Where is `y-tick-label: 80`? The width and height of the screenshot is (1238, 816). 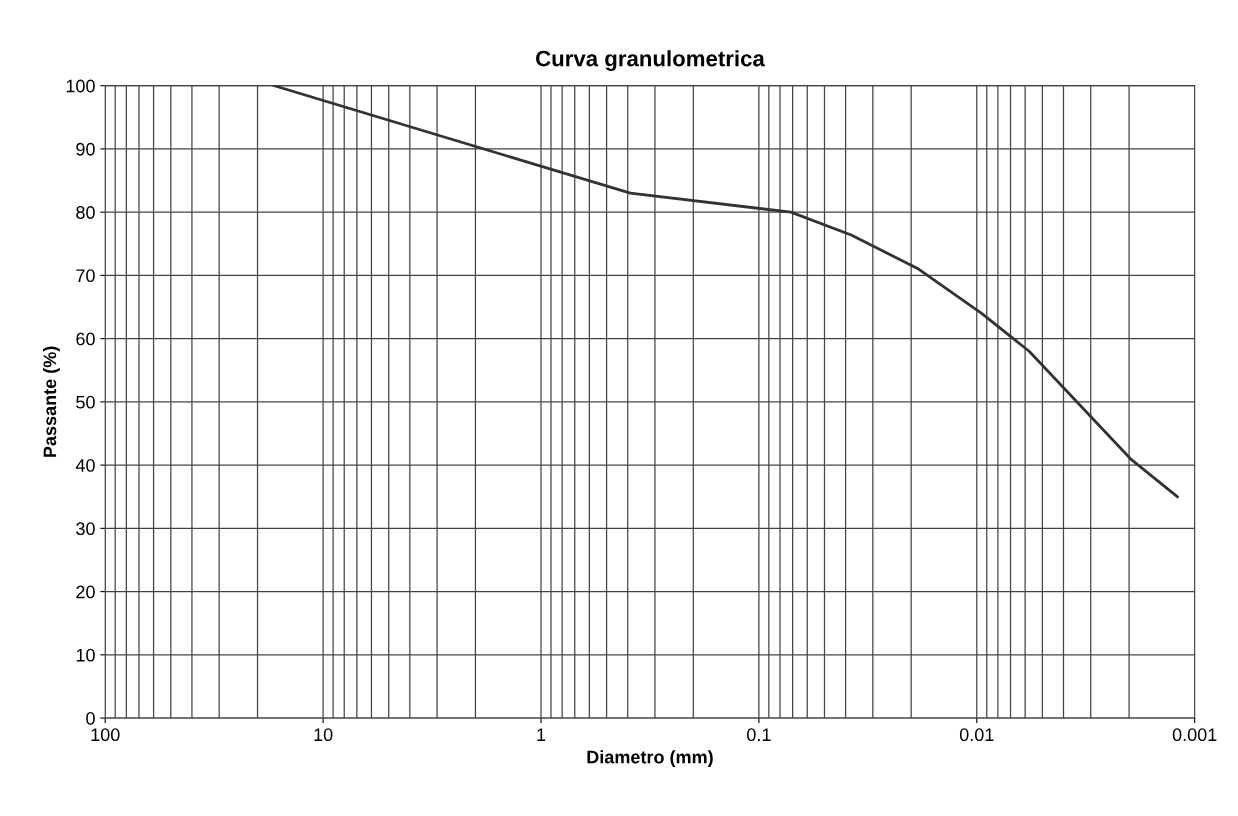
y-tick-label: 80 is located at coordinates (85, 212).